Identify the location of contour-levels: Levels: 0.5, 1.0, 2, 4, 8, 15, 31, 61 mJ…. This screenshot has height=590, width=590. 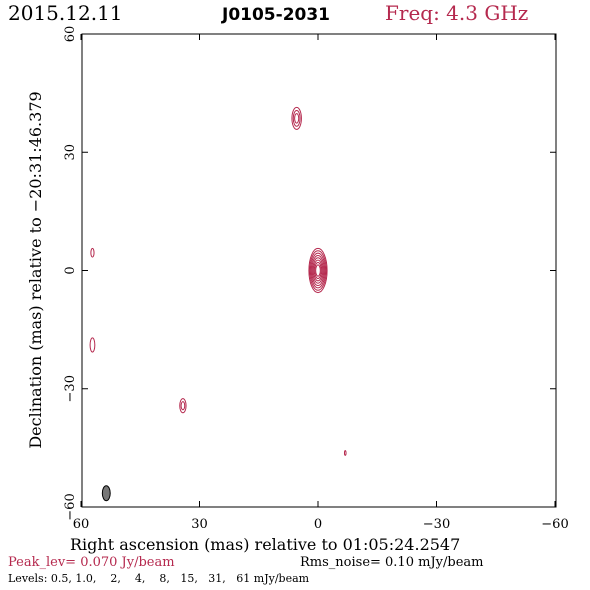
(159, 578).